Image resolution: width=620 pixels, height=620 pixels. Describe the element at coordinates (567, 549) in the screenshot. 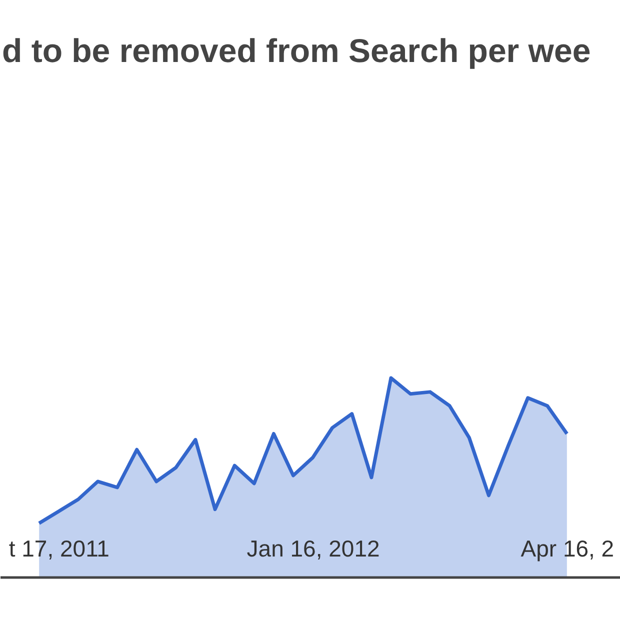

I see `x-tick-label: Apr 16, 2` at that location.